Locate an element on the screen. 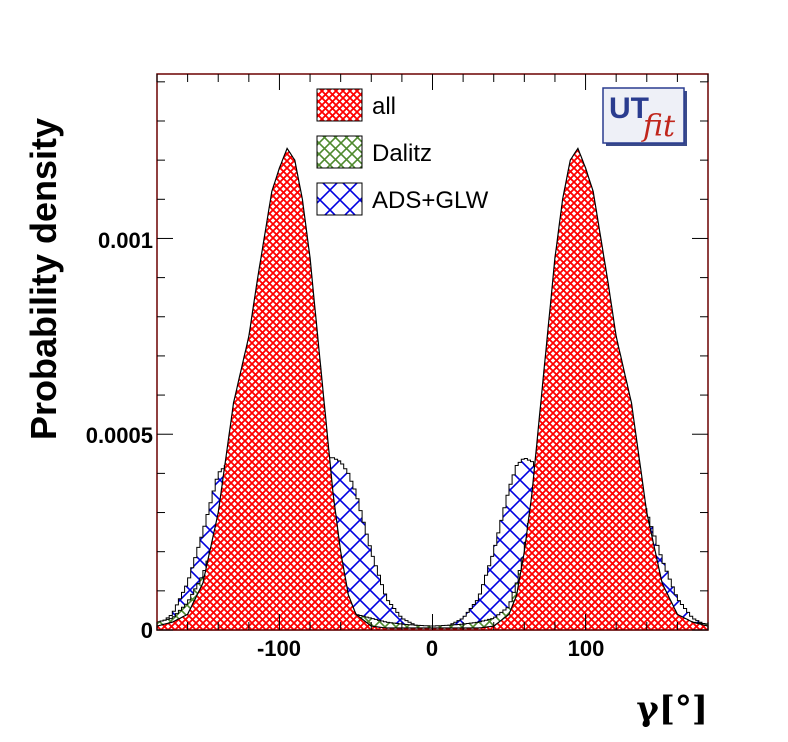  x-tick-label-0: 0 is located at coordinates (432, 648).